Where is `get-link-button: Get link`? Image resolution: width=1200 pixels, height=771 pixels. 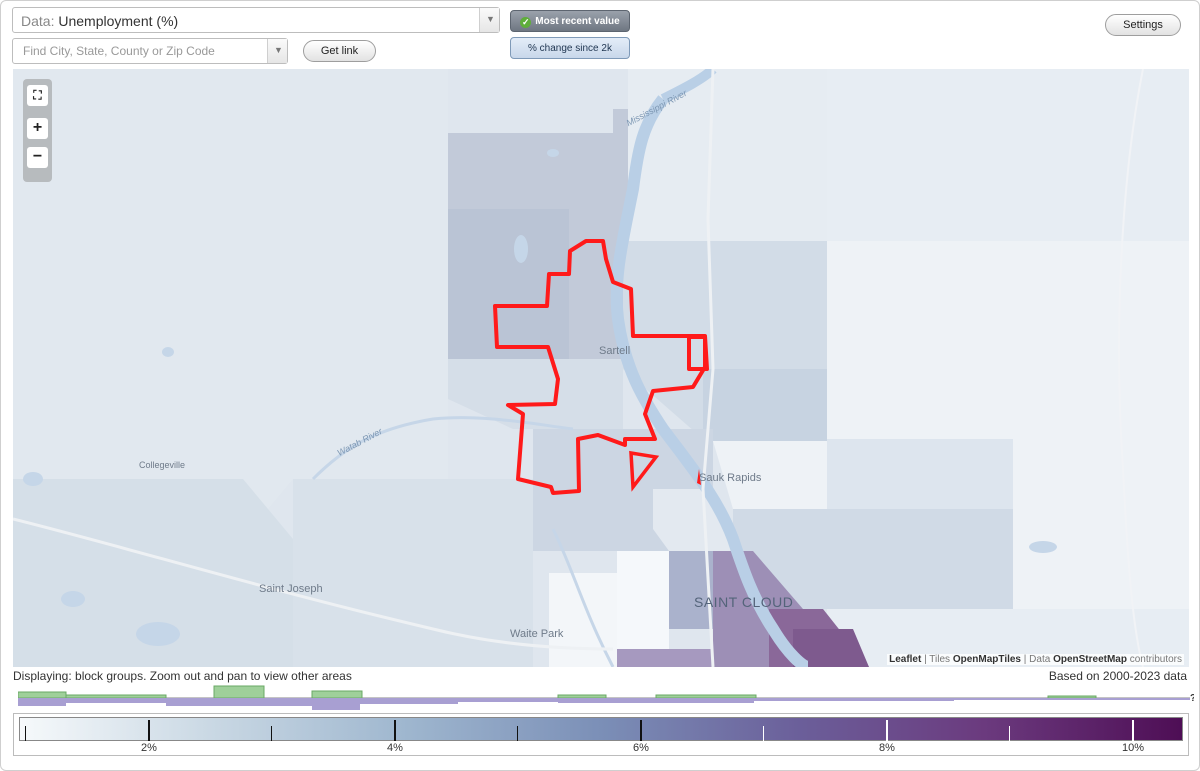 get-link-button: Get link is located at coordinates (339, 51).